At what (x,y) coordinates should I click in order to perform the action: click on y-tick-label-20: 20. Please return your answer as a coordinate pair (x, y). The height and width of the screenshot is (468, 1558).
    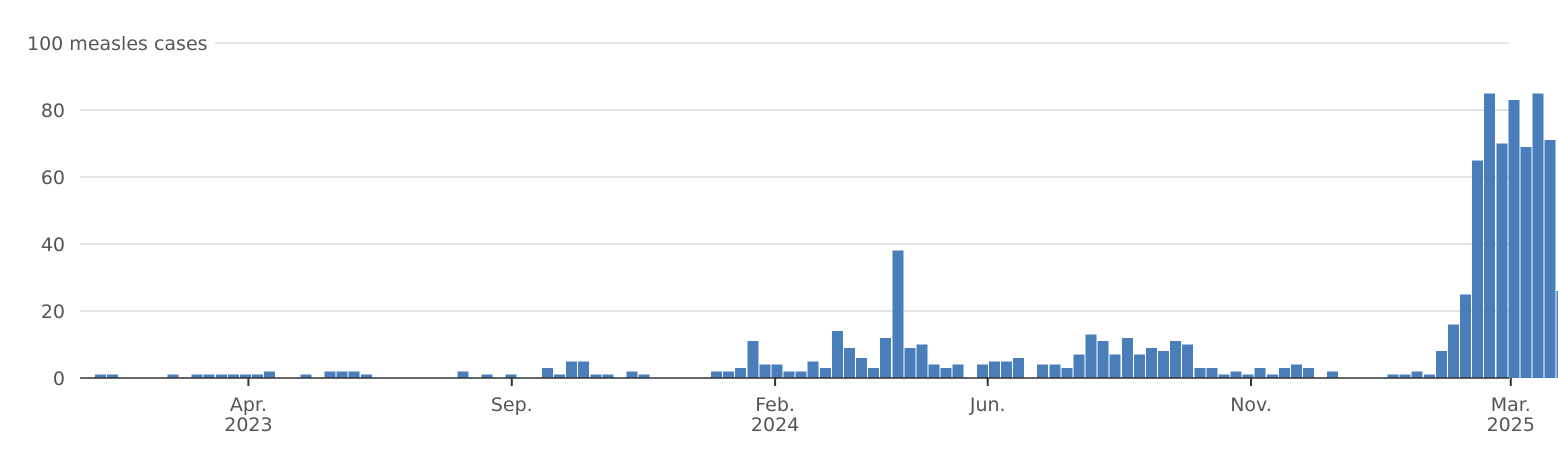
    Looking at the image, I should click on (53, 312).